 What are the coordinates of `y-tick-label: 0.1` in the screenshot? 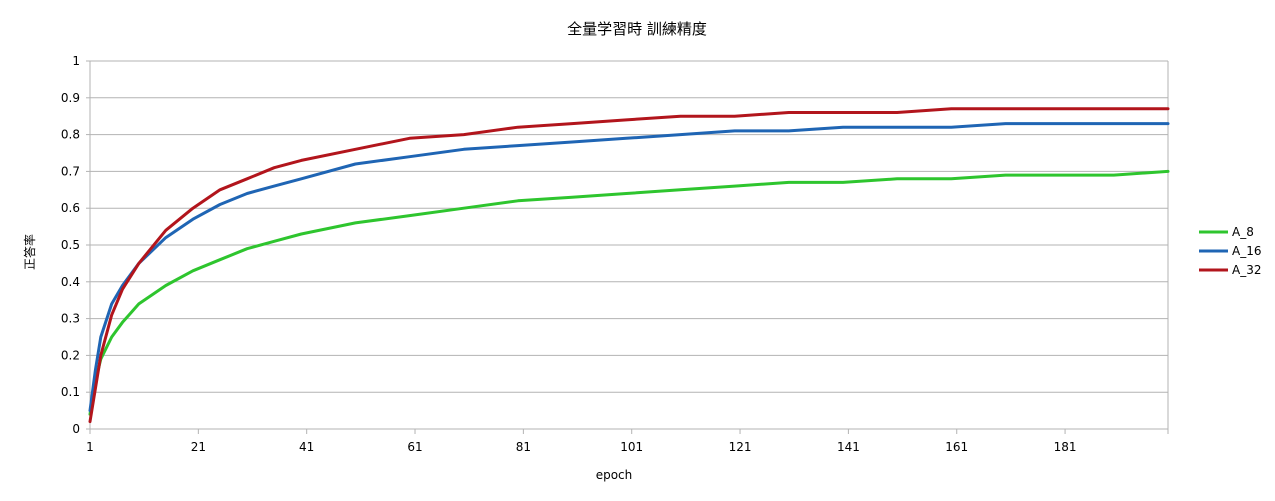 It's located at (70, 392).